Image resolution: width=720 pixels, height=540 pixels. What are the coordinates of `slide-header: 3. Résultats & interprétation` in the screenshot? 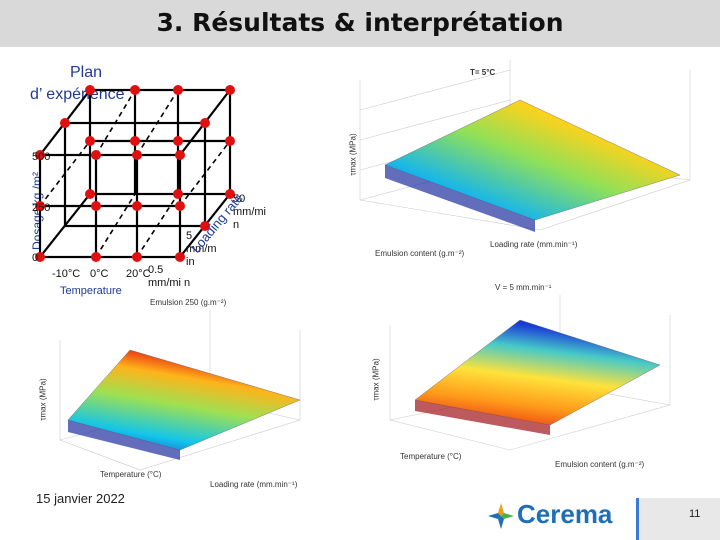 It's located at (360, 23).